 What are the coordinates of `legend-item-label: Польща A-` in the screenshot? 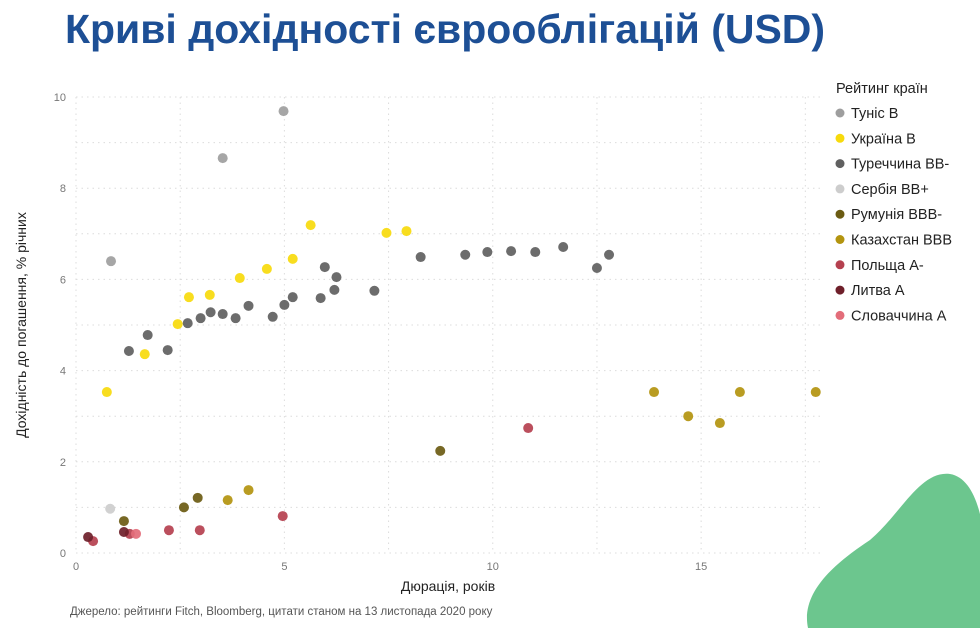 It's located at (887, 266).